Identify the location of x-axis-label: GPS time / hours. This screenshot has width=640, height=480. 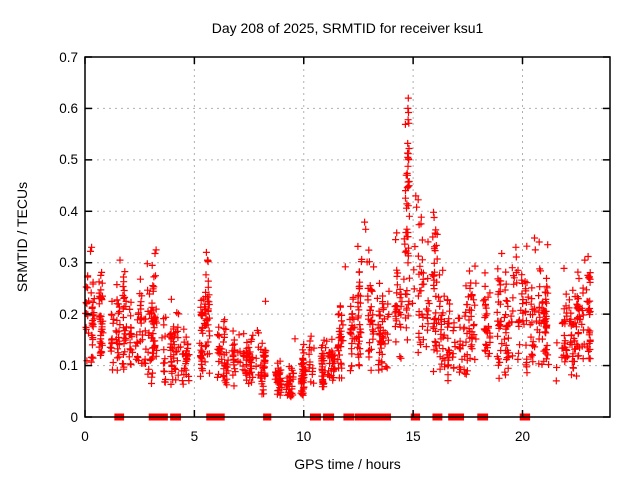
(347, 464).